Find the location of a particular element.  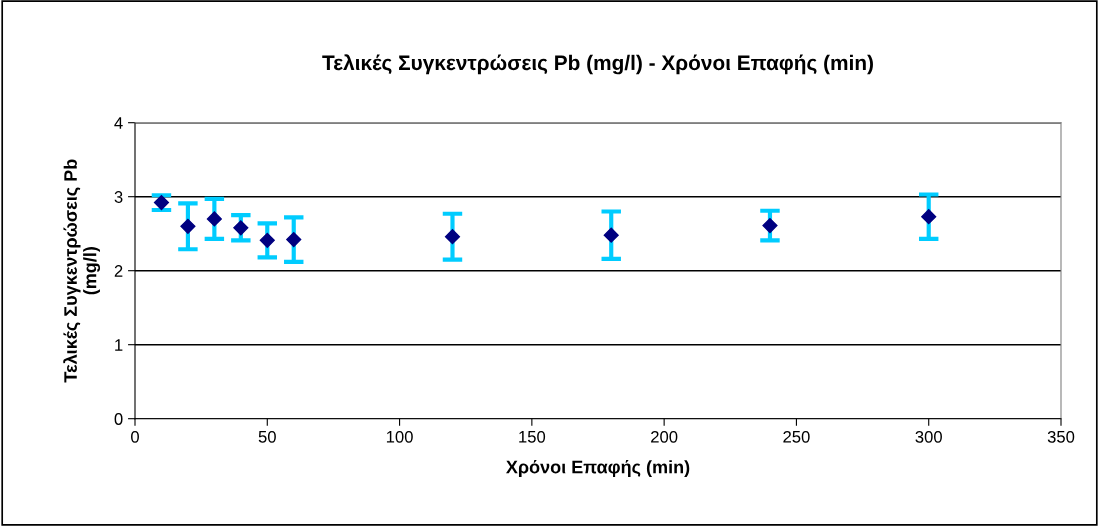

y-axis-title: Τελικές Συγκεντρώσεις Pb (mg/l) is located at coordinates (82, 271).